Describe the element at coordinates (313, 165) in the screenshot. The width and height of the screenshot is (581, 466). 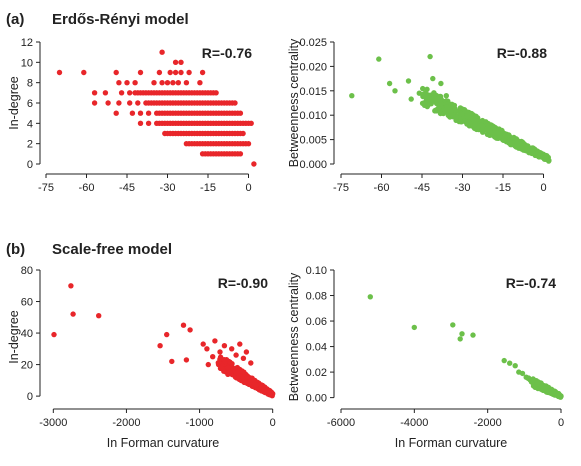
I see `y-tick-label: 0.000` at that location.